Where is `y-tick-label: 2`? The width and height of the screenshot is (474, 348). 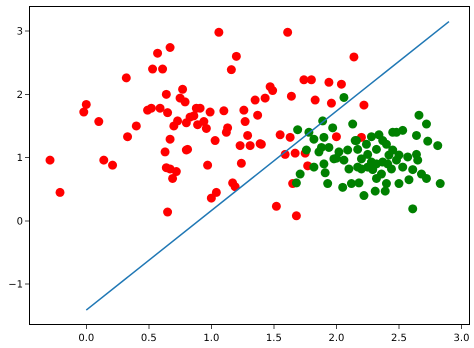 y-tick-label: 2 is located at coordinates (19, 95).